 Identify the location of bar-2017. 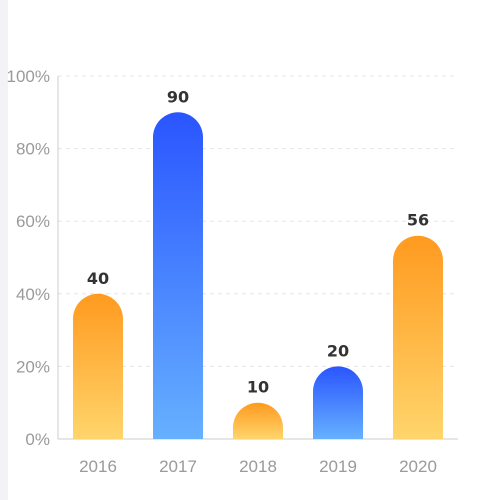
(178, 276).